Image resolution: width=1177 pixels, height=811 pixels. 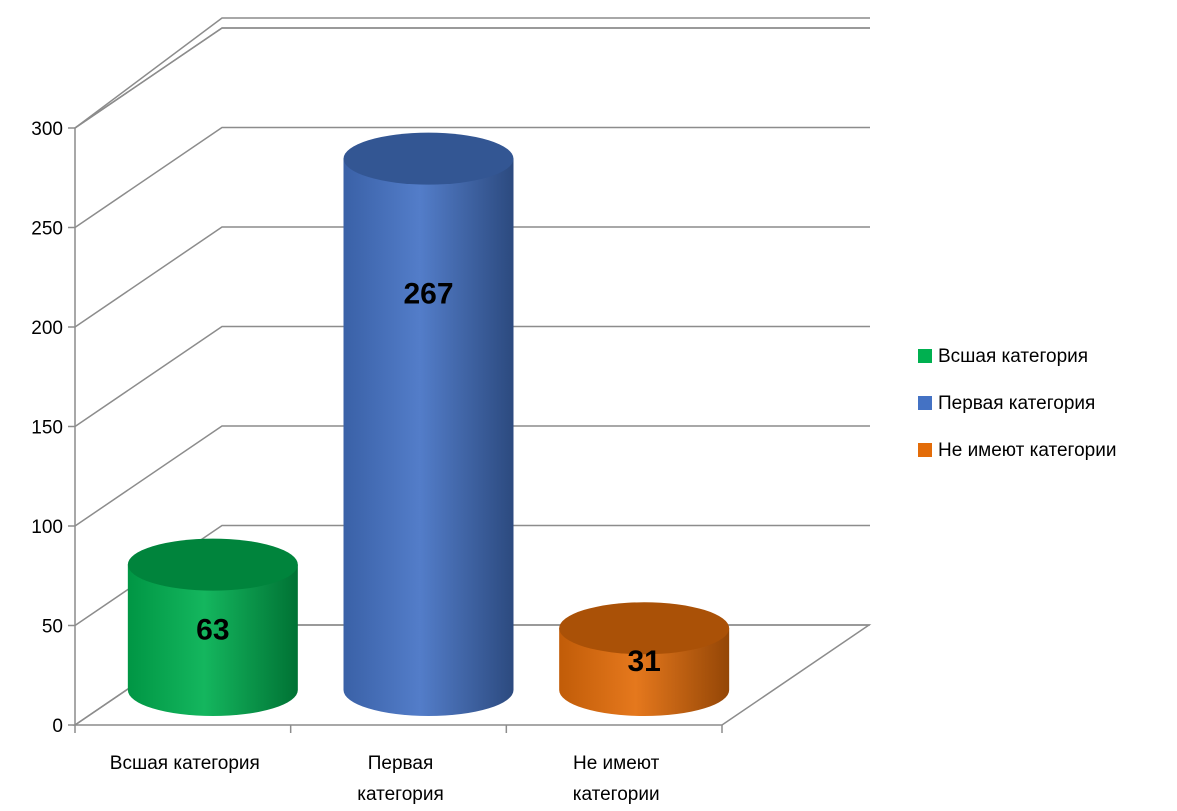 I want to click on y-tick-label: 100, so click(x=47, y=527).